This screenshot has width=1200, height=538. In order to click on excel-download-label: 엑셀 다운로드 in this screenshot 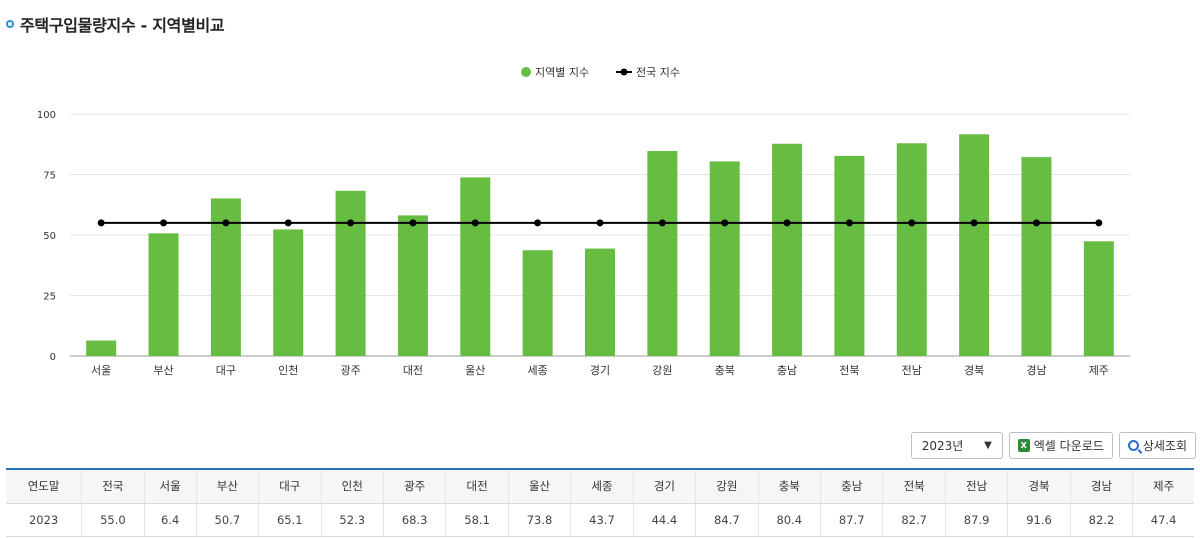, I will do `click(1068, 446)`.